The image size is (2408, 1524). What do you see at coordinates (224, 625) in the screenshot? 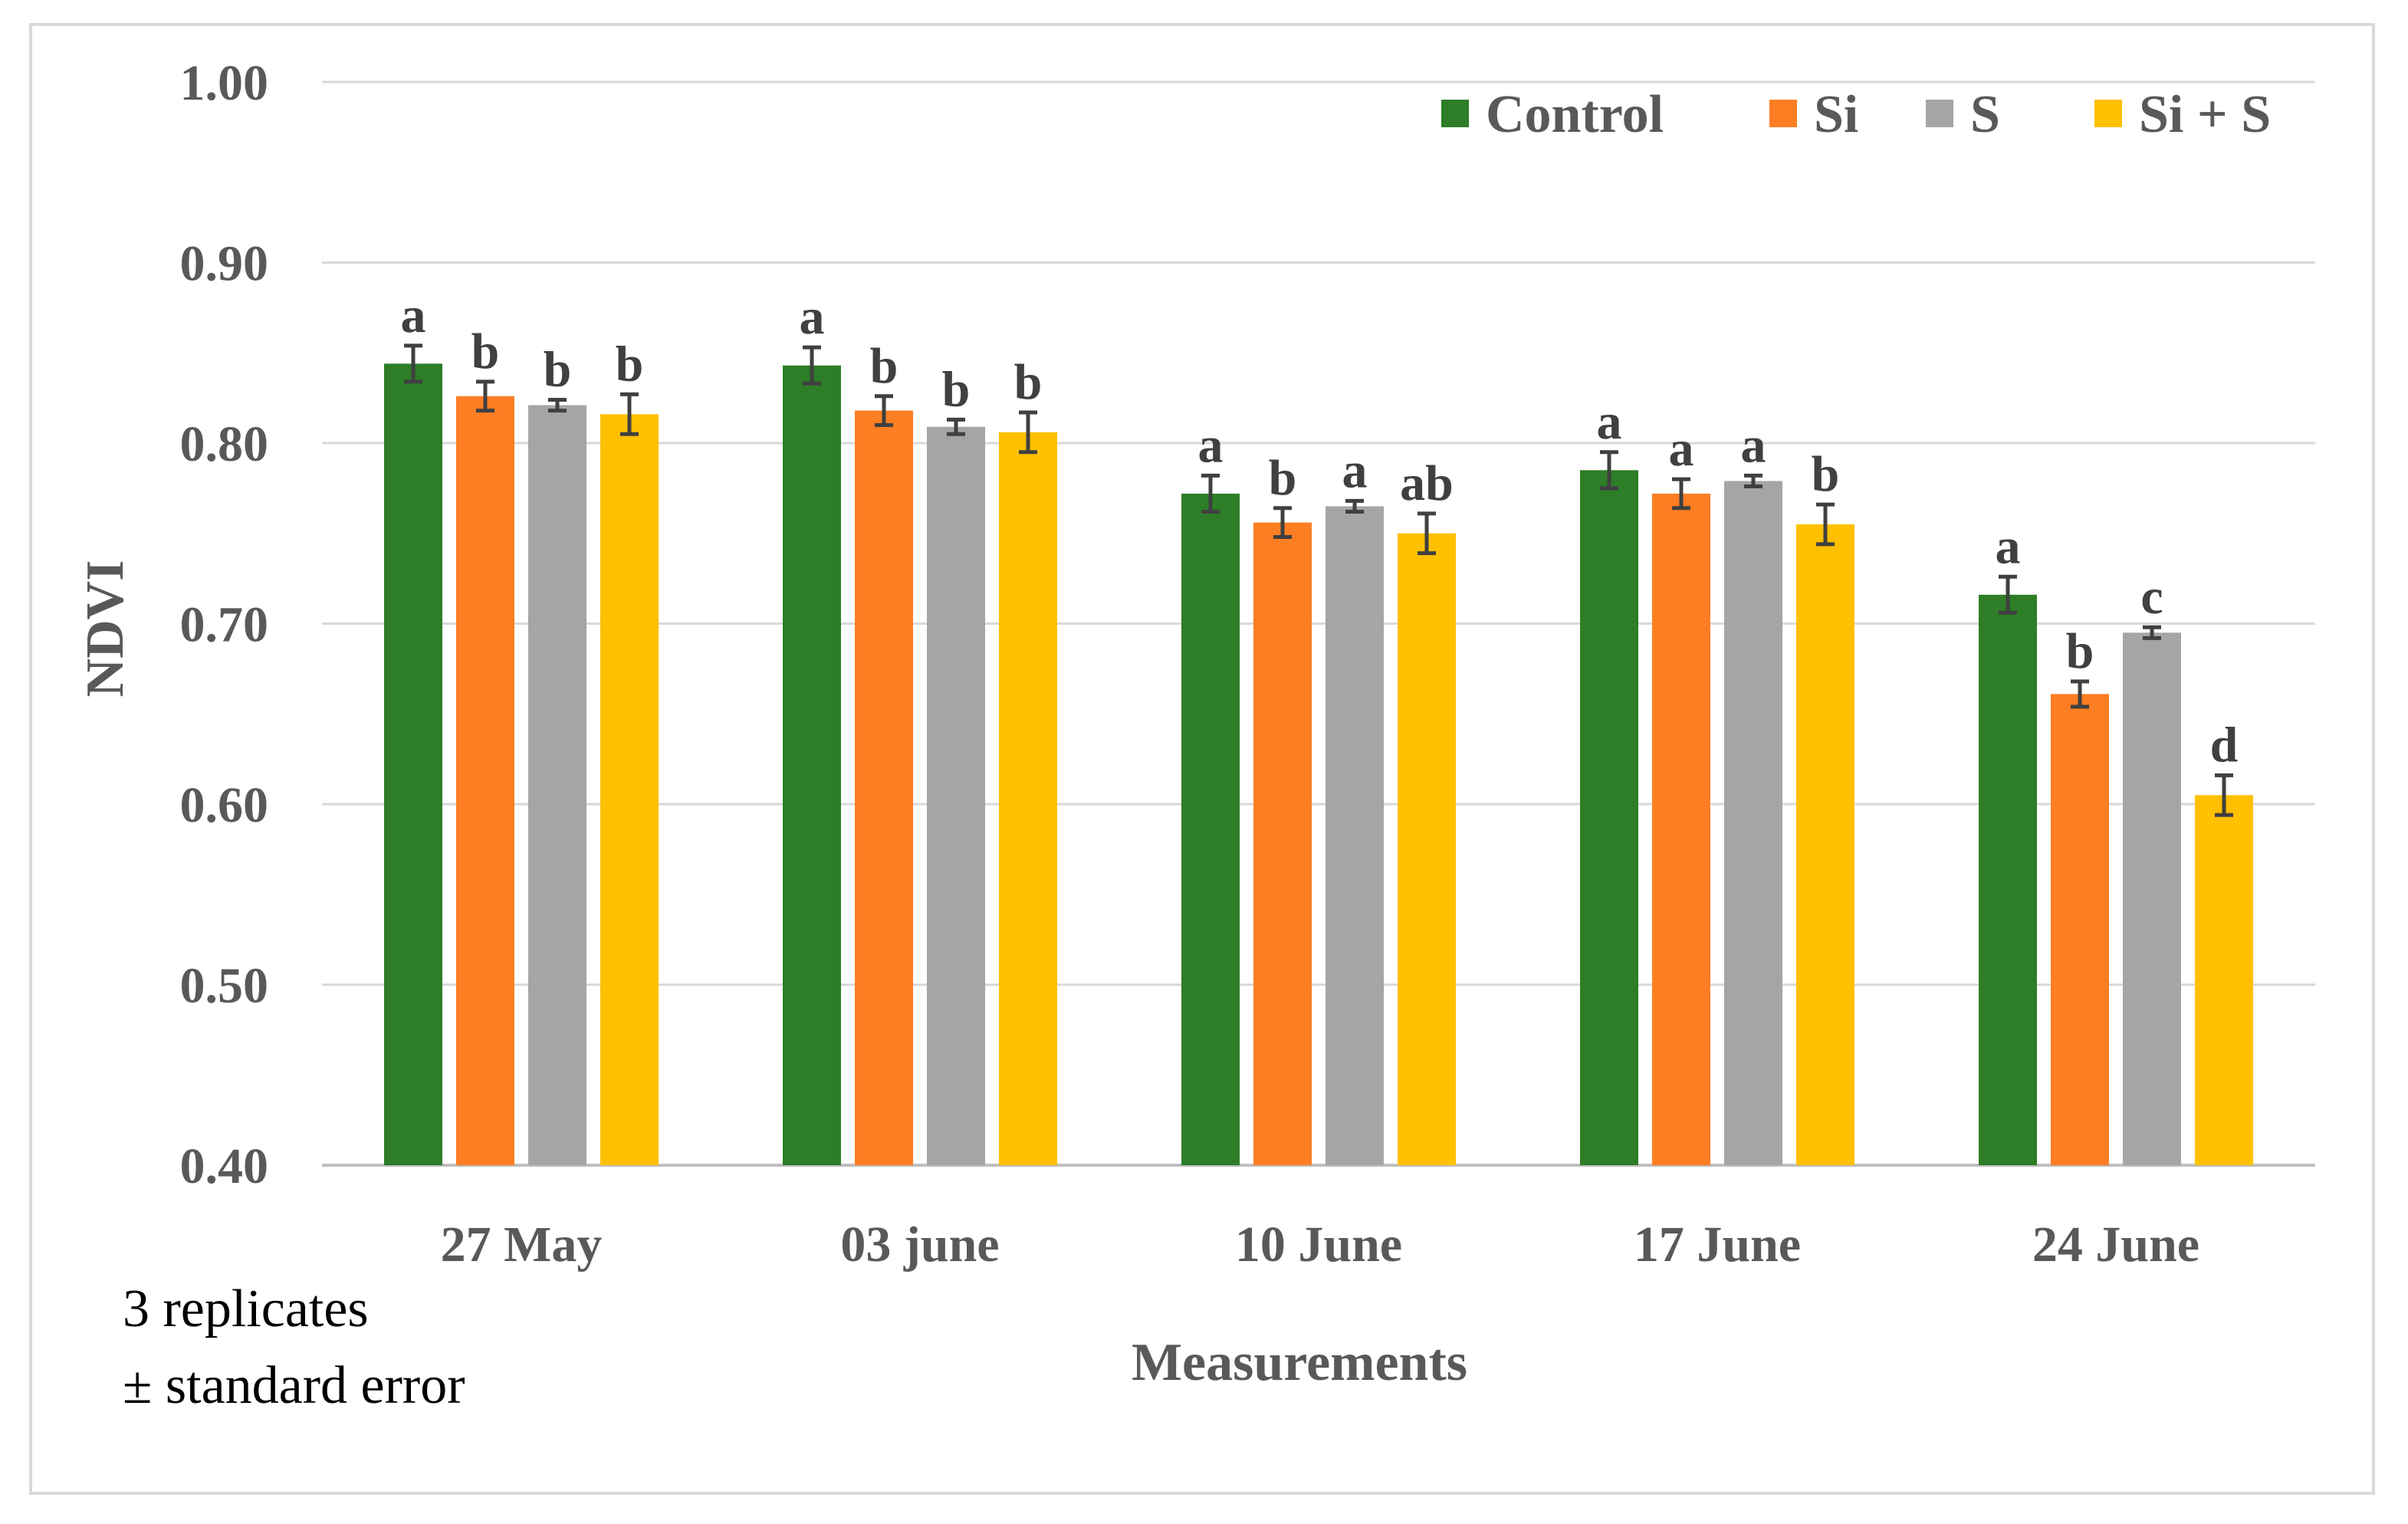
I see `y-tick-label: 0.70` at bounding box center [224, 625].